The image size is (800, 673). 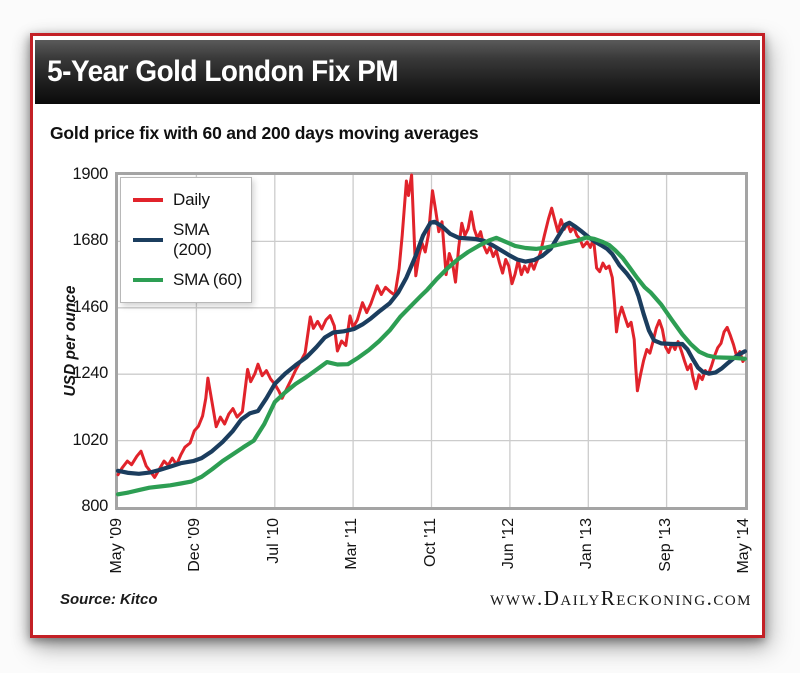 I want to click on y-tick-label: 1900, so click(x=90, y=174).